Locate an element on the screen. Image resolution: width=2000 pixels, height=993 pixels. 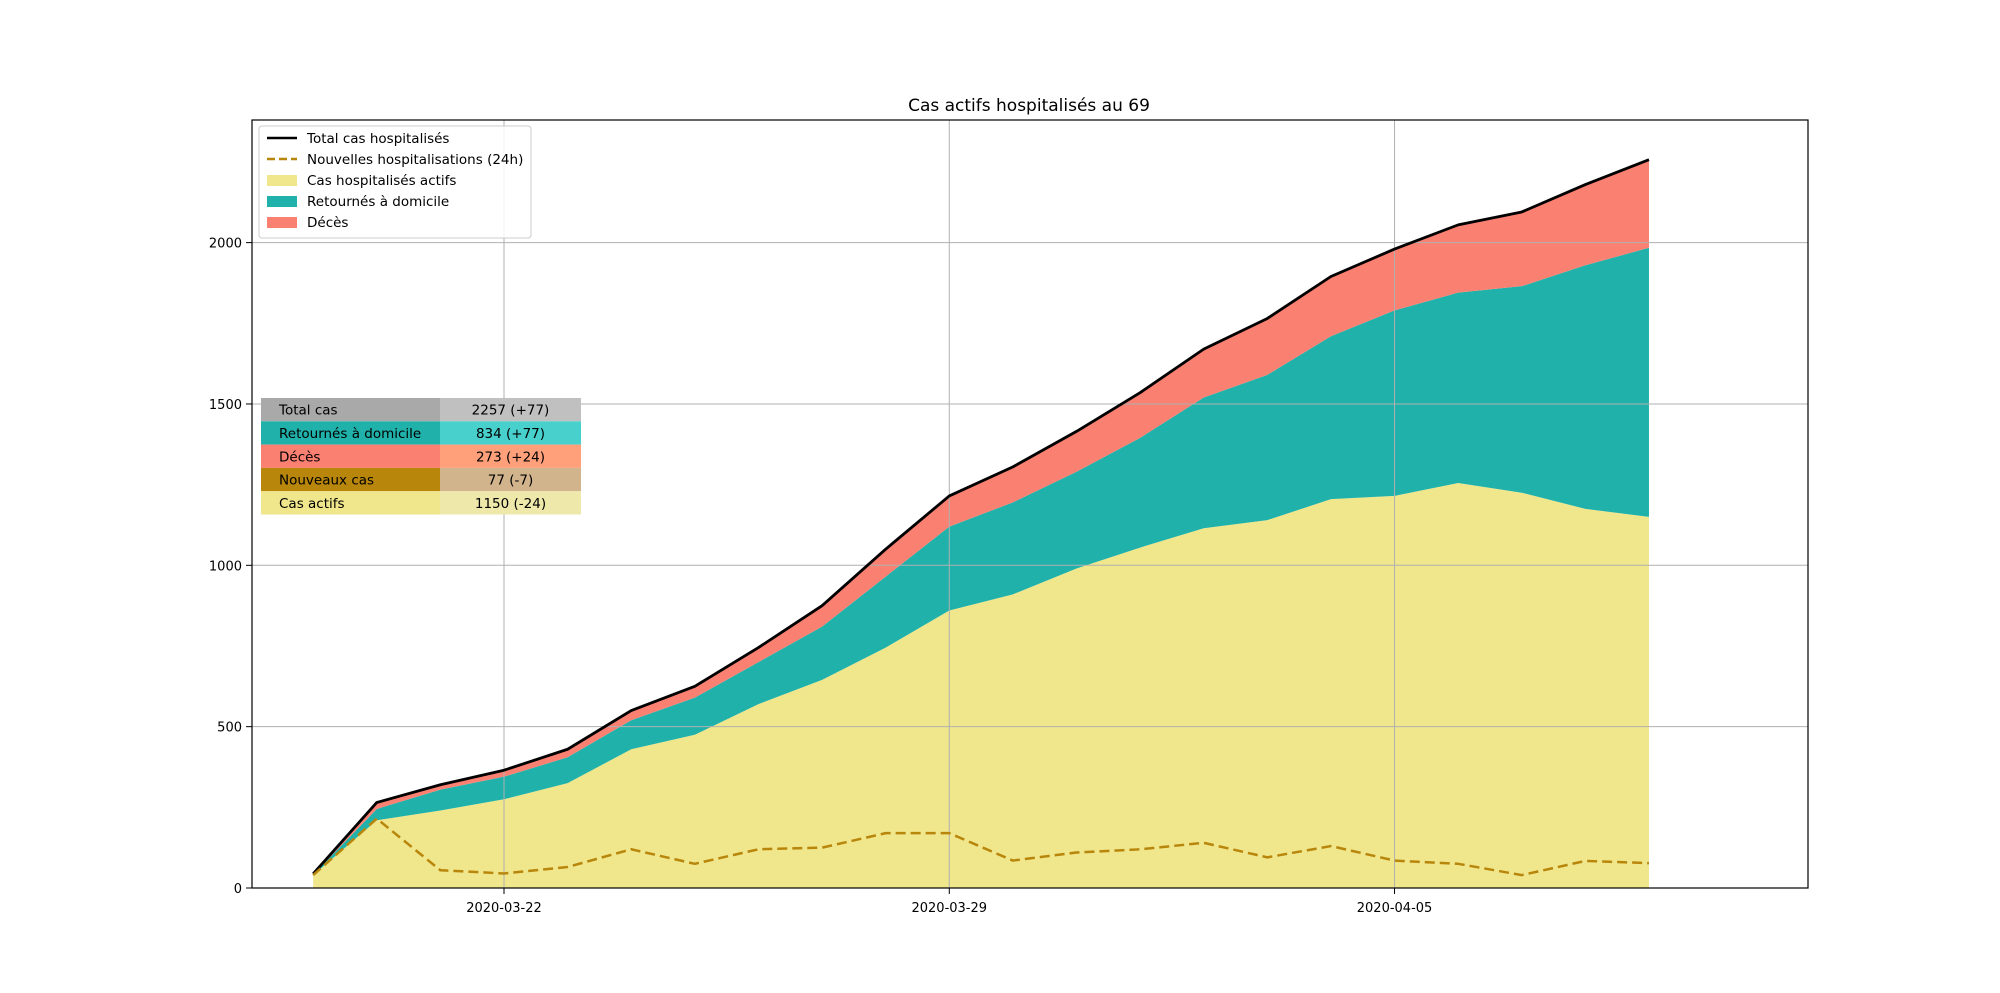
y-tick-label-3: 1000 is located at coordinates (225, 566).